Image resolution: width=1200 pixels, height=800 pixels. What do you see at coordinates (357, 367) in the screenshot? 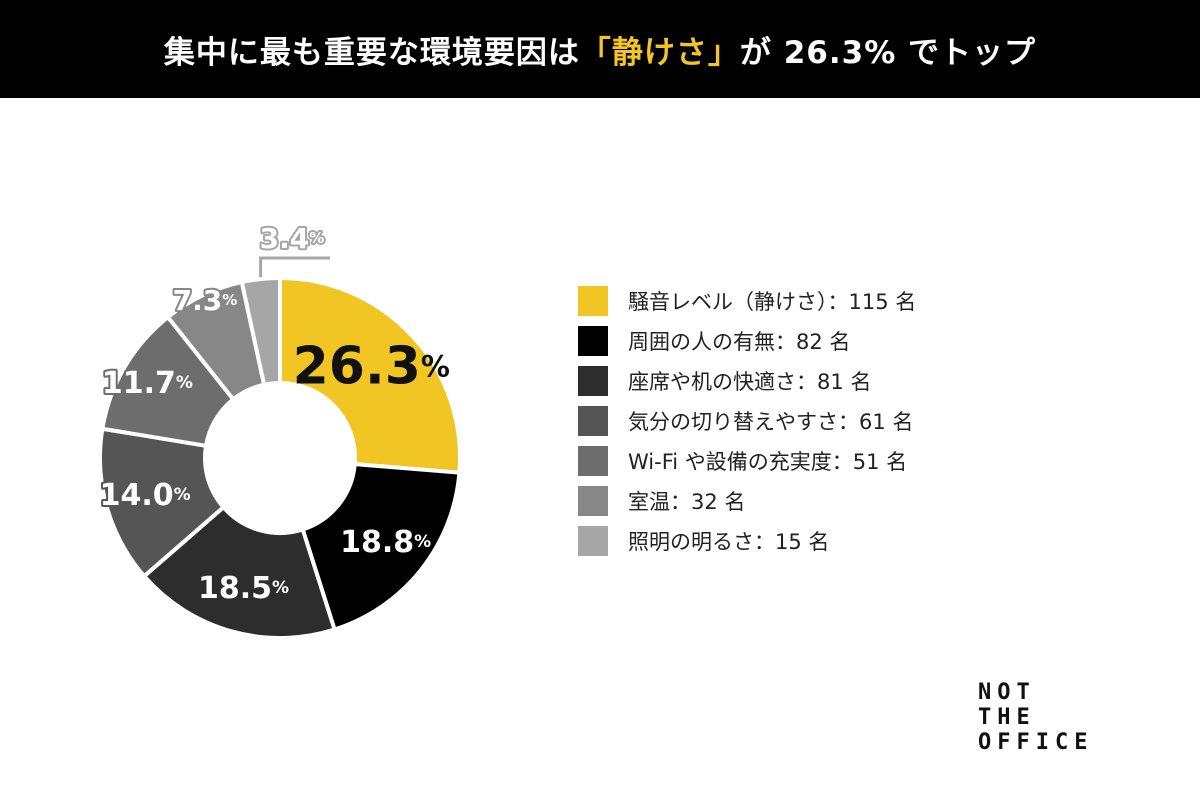
I see `slice-value: 26.3` at bounding box center [357, 367].